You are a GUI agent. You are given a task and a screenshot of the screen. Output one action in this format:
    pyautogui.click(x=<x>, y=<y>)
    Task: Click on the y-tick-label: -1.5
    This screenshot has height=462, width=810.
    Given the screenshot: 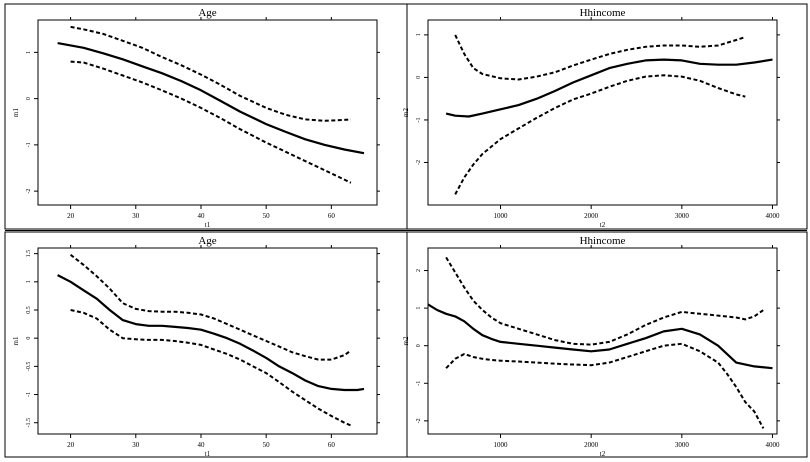 What is the action you would take?
    pyautogui.click(x=29, y=423)
    